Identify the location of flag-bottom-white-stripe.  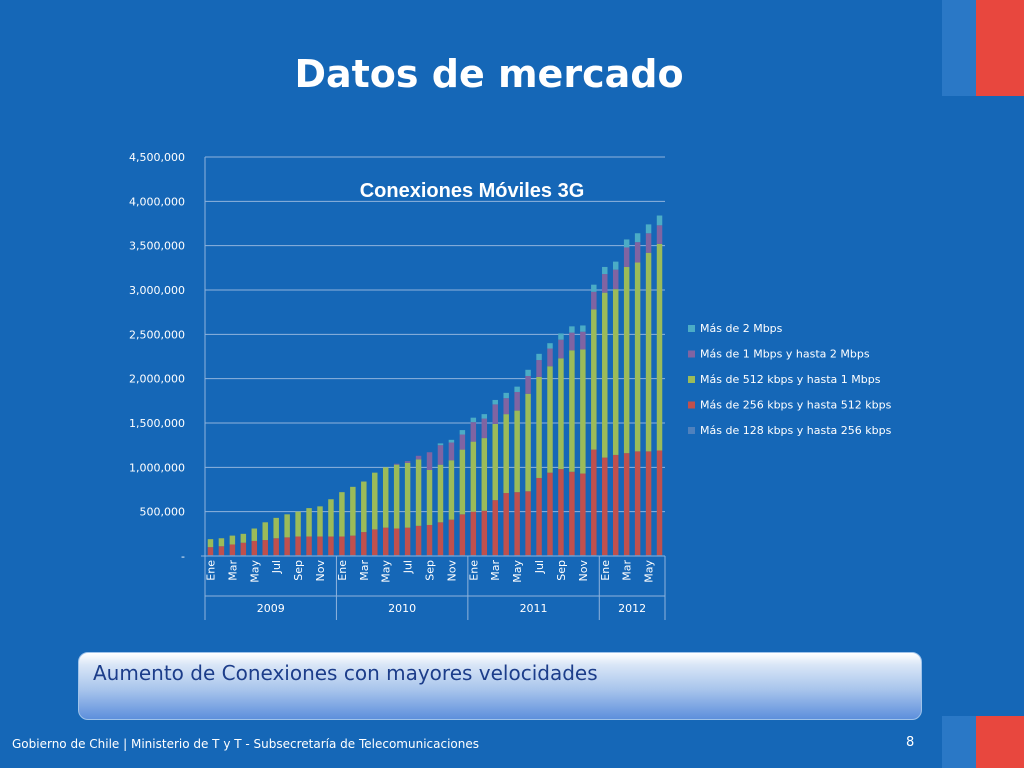
(959, 742).